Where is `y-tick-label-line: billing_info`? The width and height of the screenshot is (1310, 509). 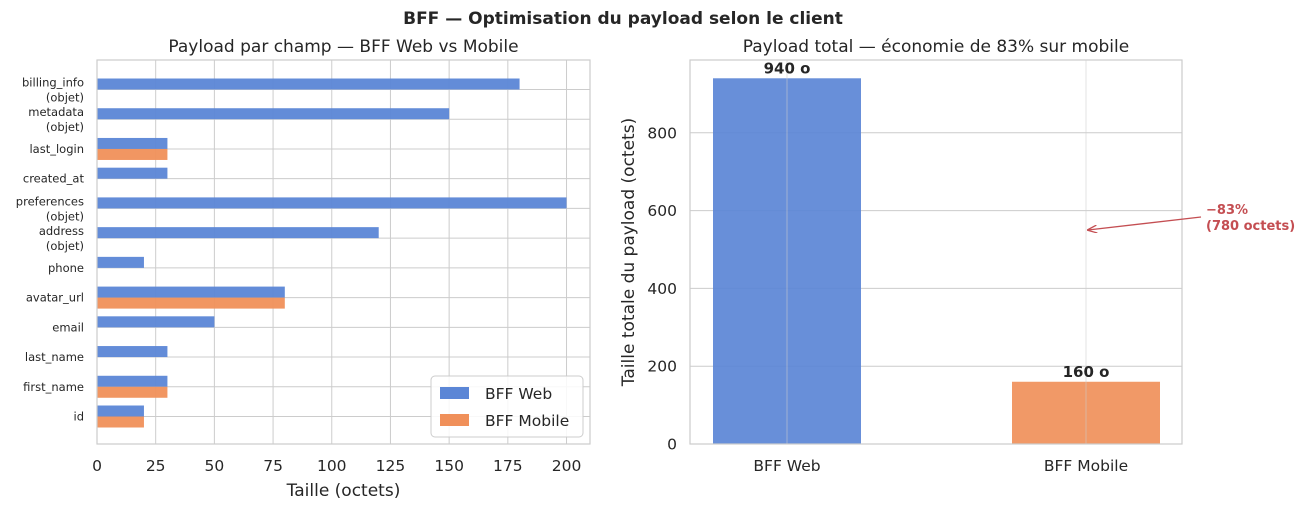
y-tick-label-line: billing_info is located at coordinates (53, 83).